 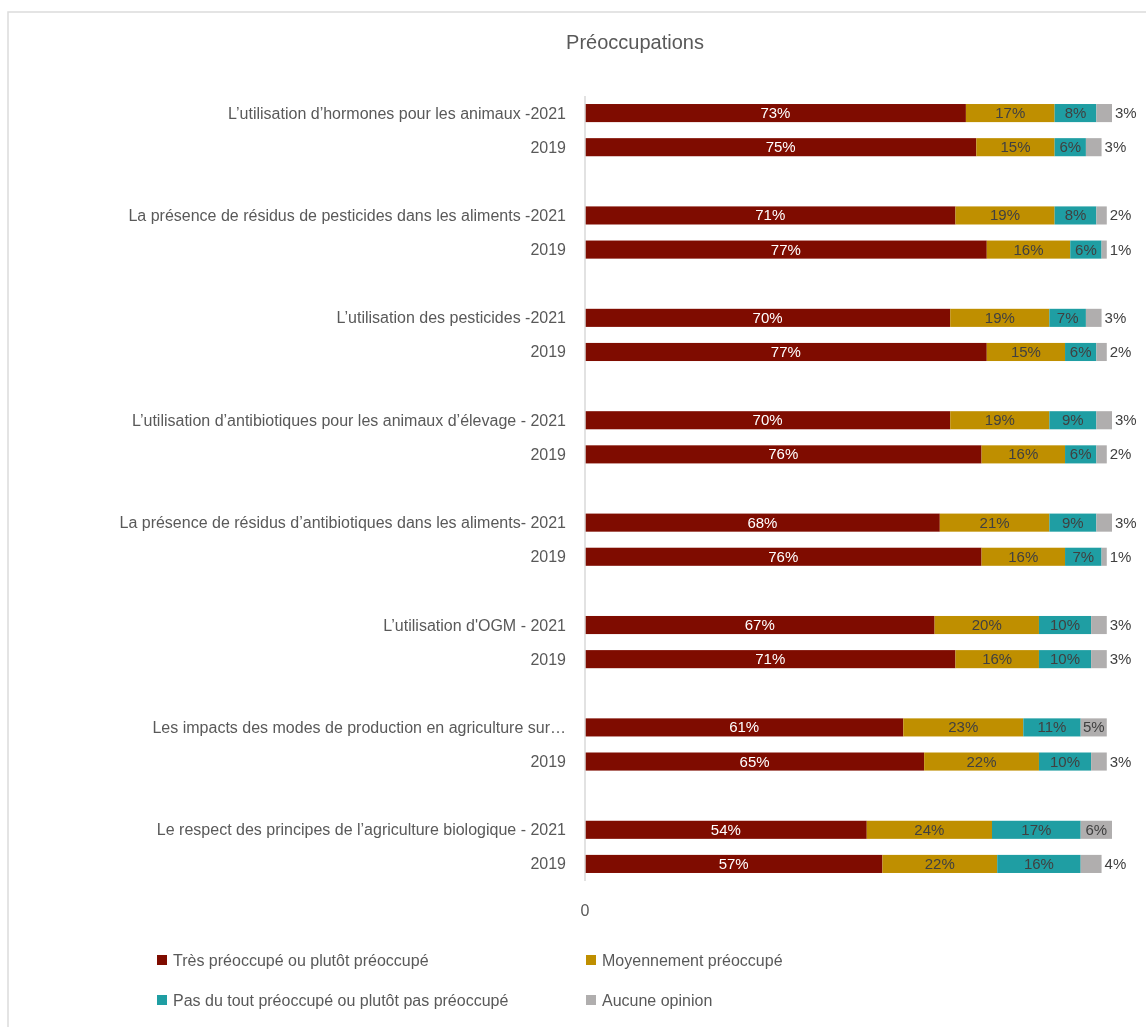 I want to click on data-label: 75%, so click(x=780, y=147).